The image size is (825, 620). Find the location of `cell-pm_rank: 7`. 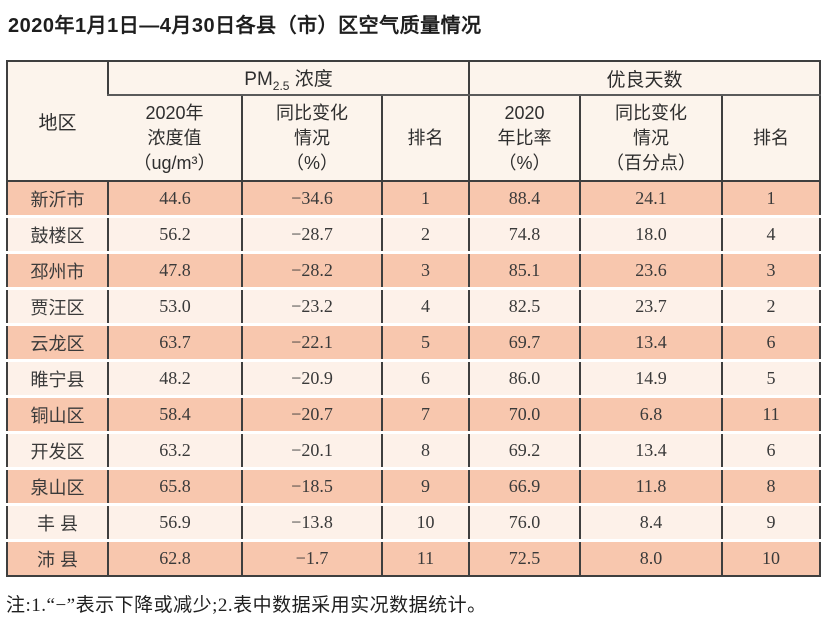

cell-pm_rank: 7 is located at coordinates (425, 414).